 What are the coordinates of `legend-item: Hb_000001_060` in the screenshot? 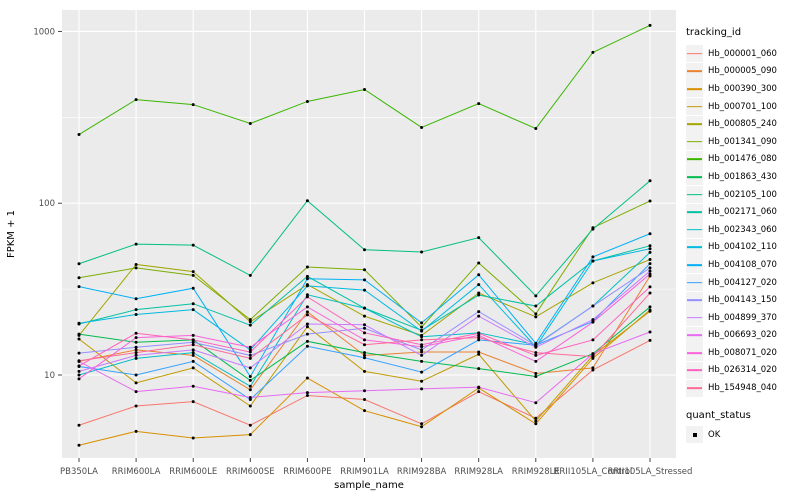 It's located at (742, 54).